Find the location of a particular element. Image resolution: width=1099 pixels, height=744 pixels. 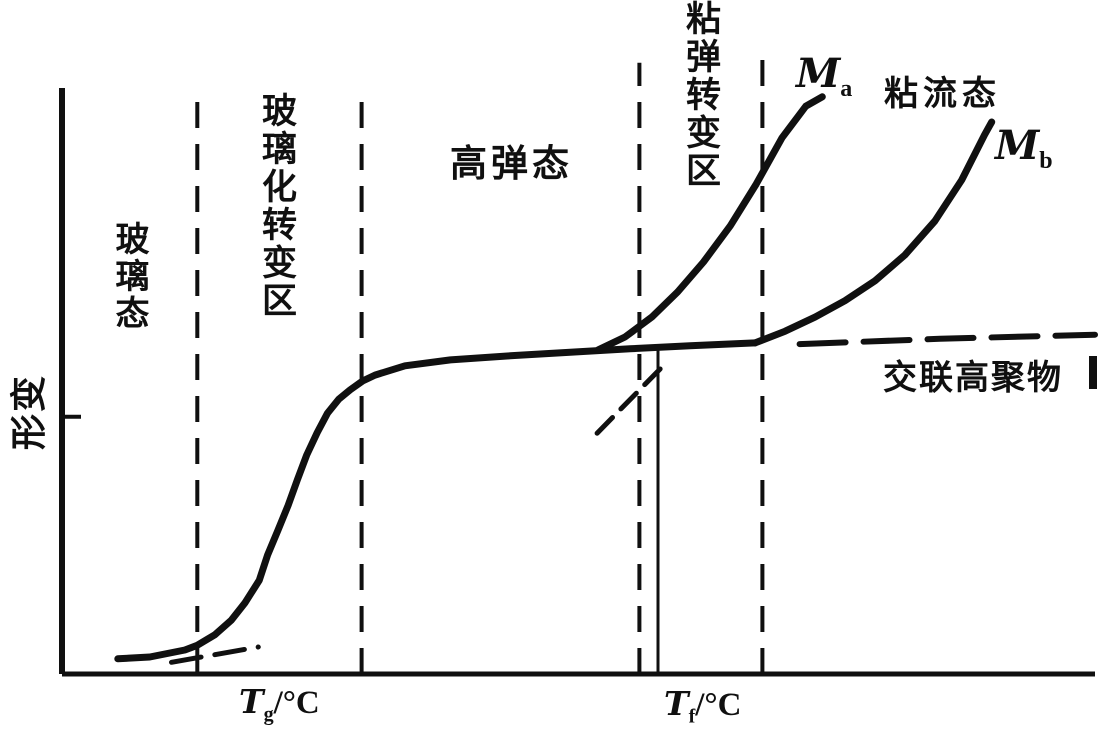

cutoff-character-fragment is located at coordinates (1093, 372).